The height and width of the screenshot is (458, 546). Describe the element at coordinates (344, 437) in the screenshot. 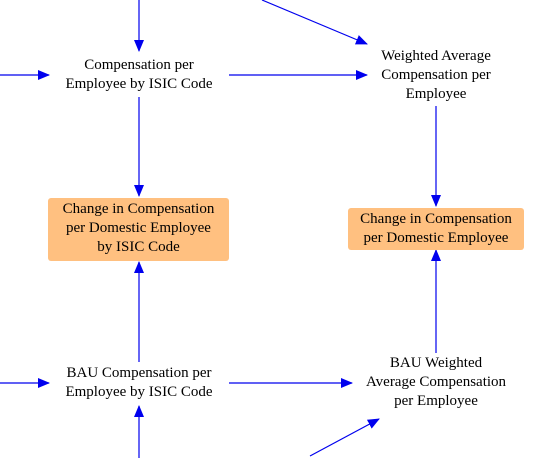

I see `arrow-bottom-to-bau-weighted` at that location.